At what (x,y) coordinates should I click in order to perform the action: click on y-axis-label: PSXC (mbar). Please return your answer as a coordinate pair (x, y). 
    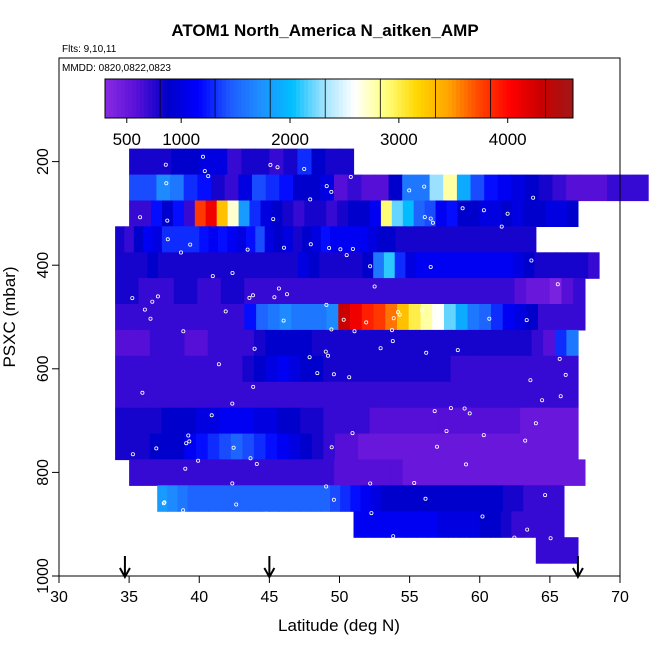
    Looking at the image, I should click on (9, 316).